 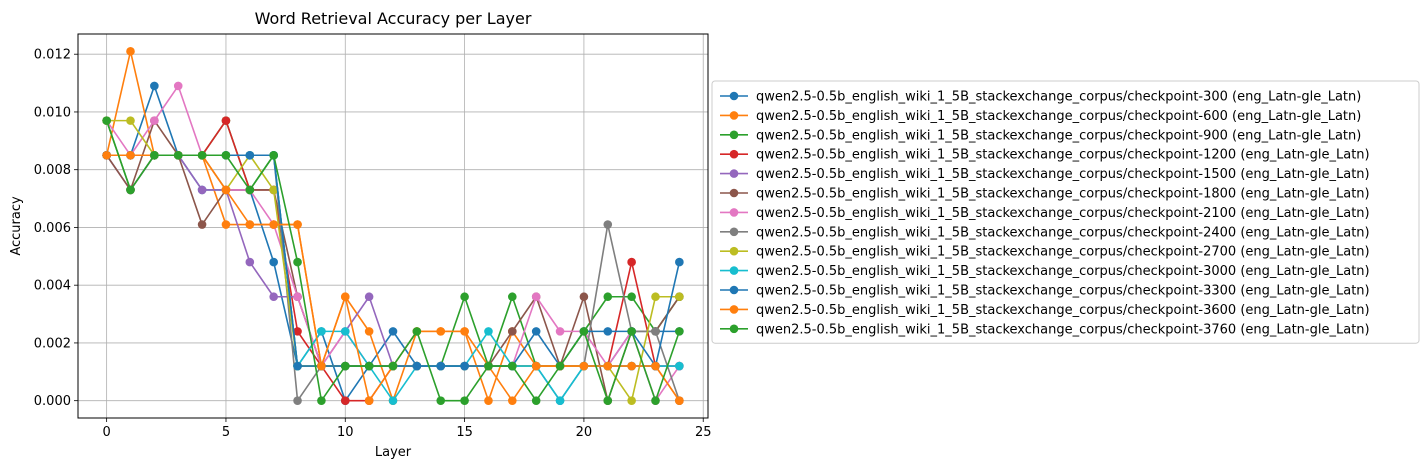 I want to click on x-tick-label: 10, so click(x=345, y=432).